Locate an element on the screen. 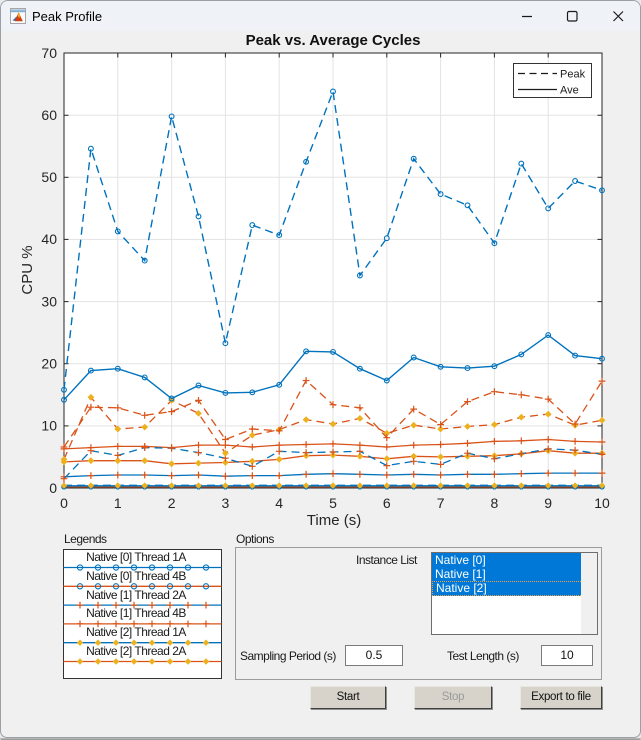  svg-text: 4 is located at coordinates (279, 503).